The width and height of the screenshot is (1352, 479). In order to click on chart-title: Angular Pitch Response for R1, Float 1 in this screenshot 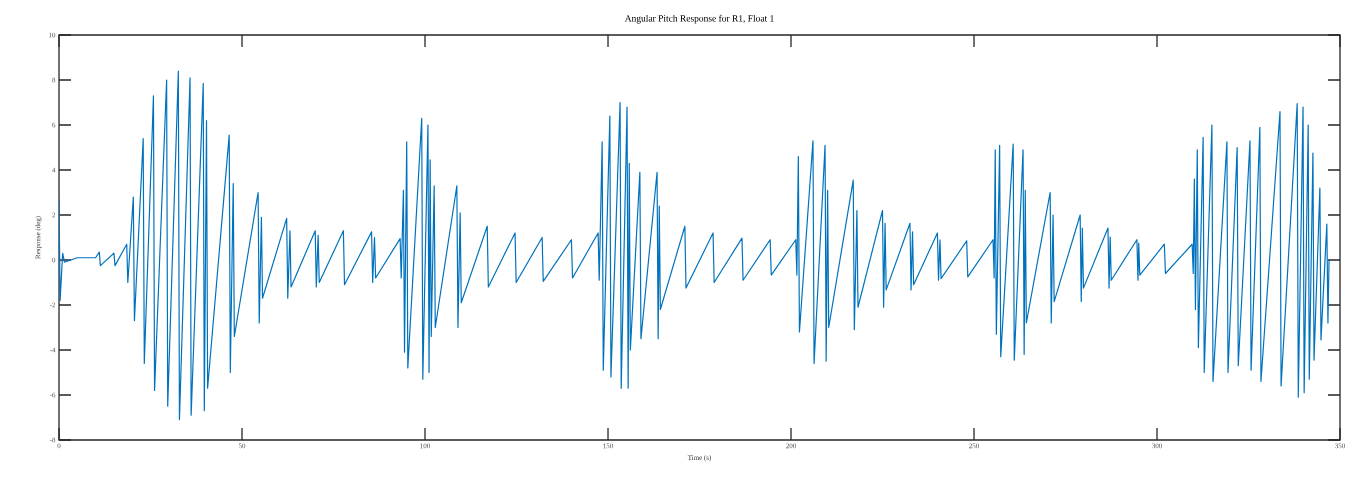, I will do `click(699, 19)`.